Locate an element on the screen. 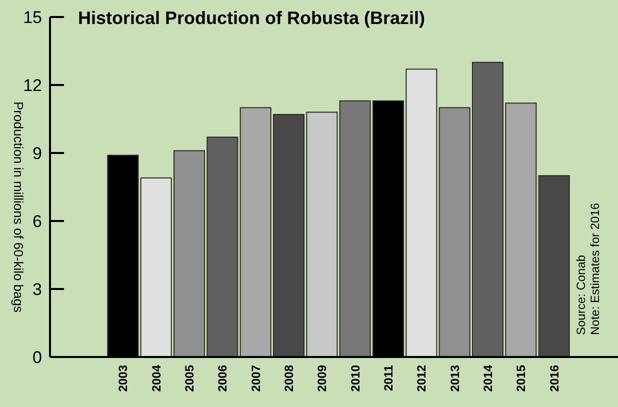 This screenshot has width=618, height=407. x-tick-label: 2010 is located at coordinates (355, 378).